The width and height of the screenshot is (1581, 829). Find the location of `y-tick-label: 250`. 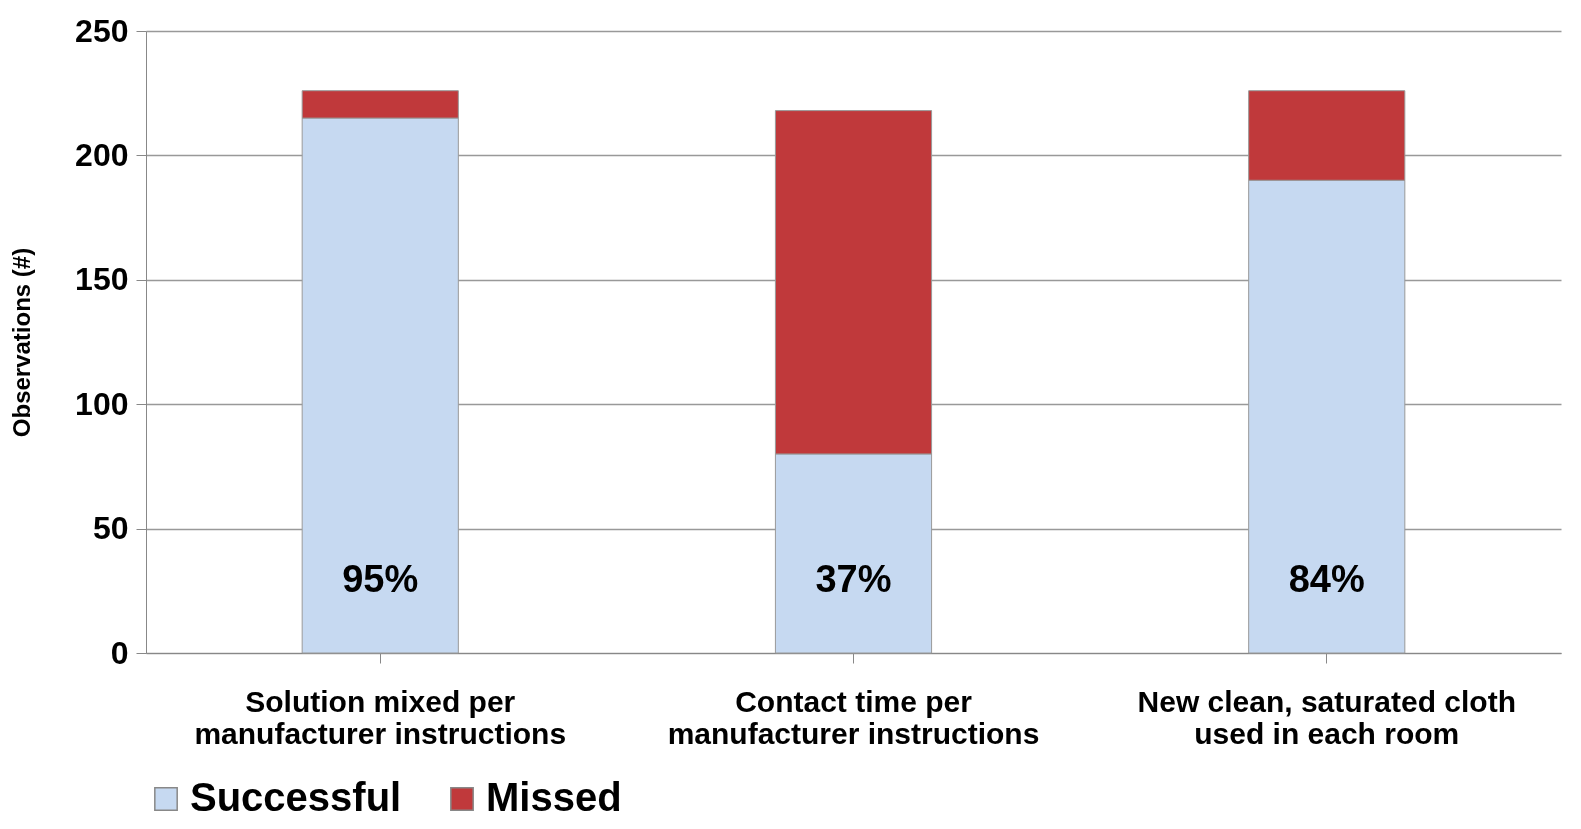

y-tick-label: 250 is located at coordinates (102, 30).